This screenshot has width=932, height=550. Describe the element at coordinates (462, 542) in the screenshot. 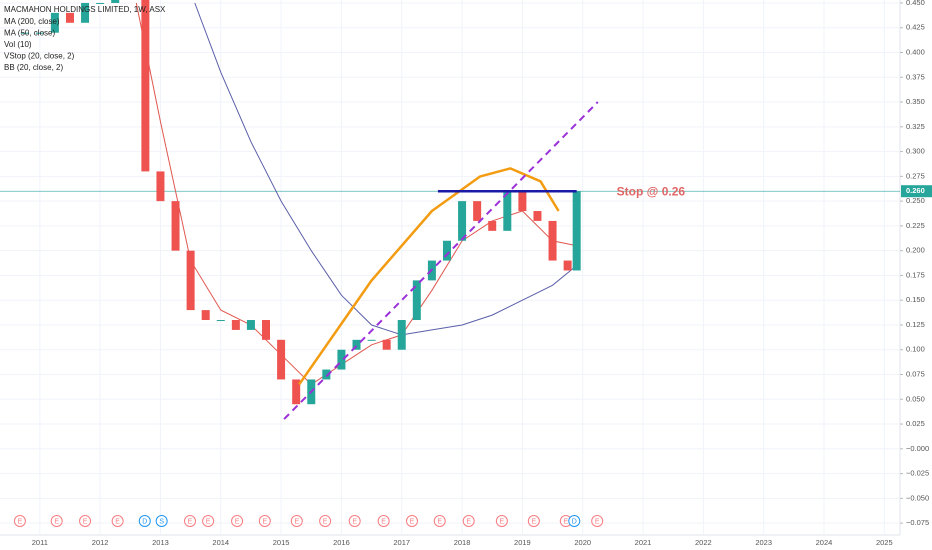

I see `x-tick-label: 2018` at that location.